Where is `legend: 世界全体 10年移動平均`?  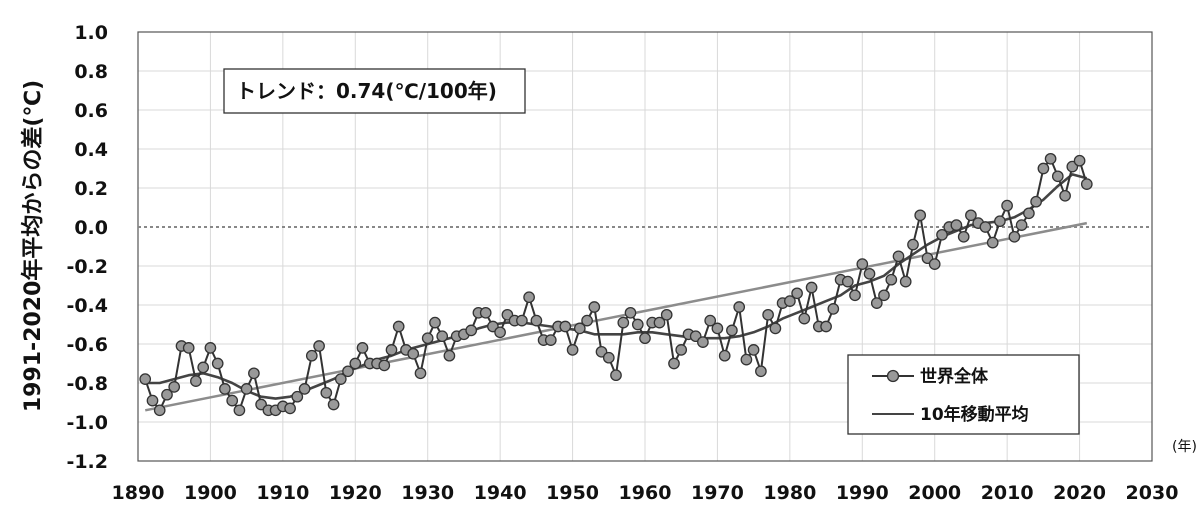 legend: 世界全体 10年移動平均 is located at coordinates (963, 394).